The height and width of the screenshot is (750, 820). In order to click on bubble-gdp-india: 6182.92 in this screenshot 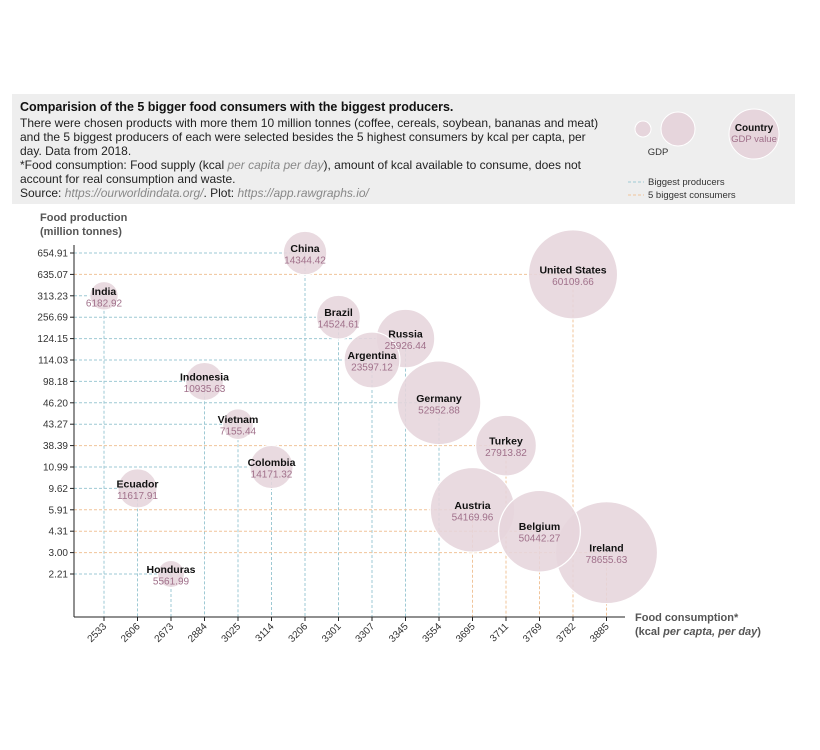, I will do `click(104, 303)`.